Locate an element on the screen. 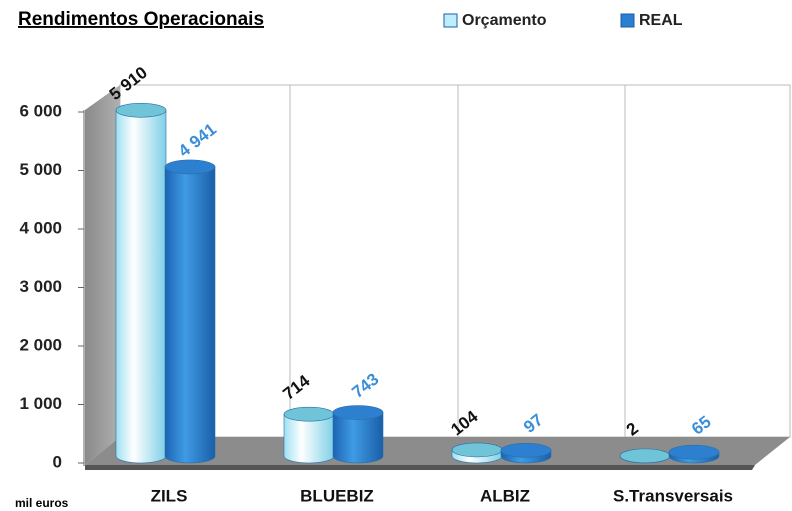 The image size is (792, 511). y-tick-label: 1 000 is located at coordinates (40, 403).